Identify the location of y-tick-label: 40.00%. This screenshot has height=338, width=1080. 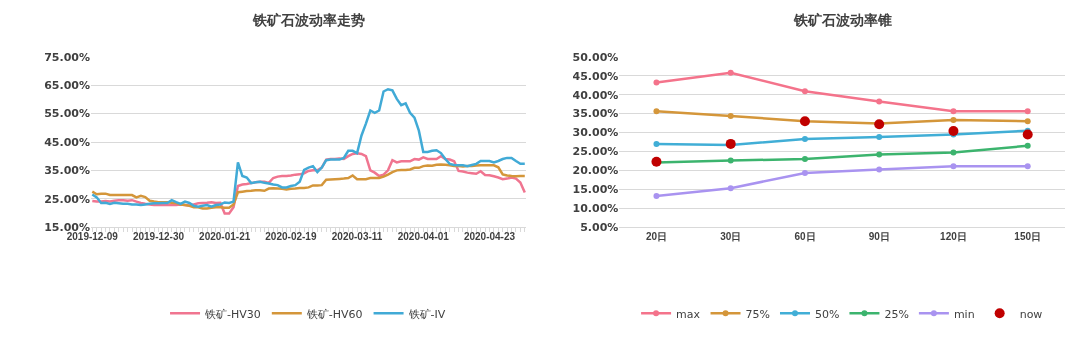
(595, 95).